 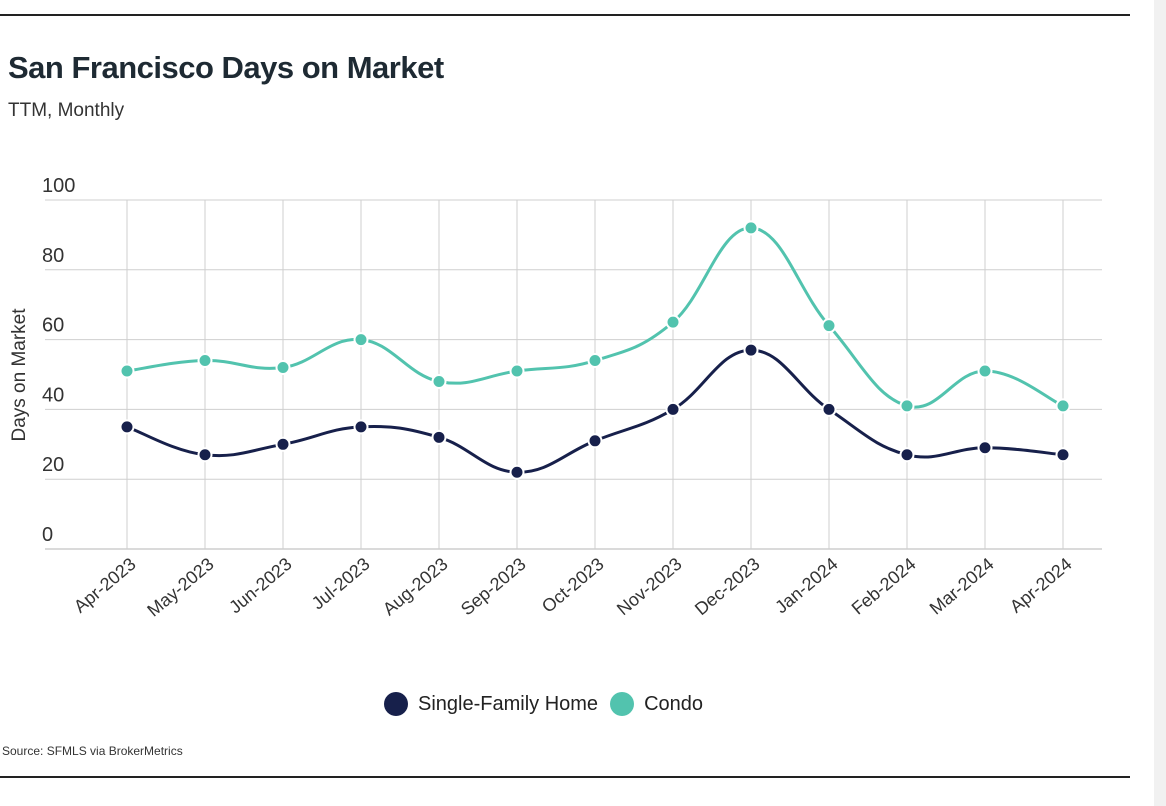 What do you see at coordinates (47, 535) in the screenshot?
I see `y-tick-label-0: 0` at bounding box center [47, 535].